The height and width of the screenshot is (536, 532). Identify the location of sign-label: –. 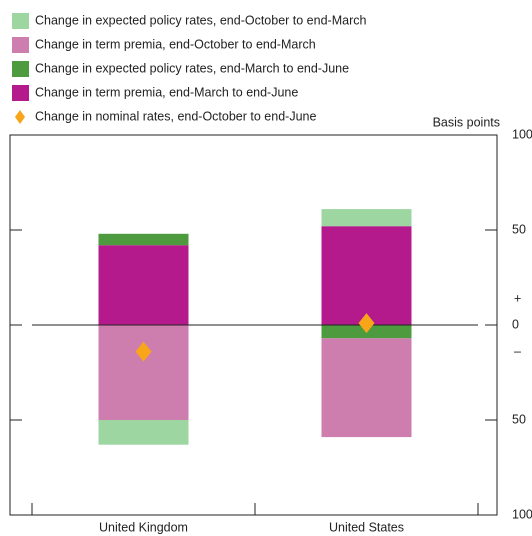
(517, 351).